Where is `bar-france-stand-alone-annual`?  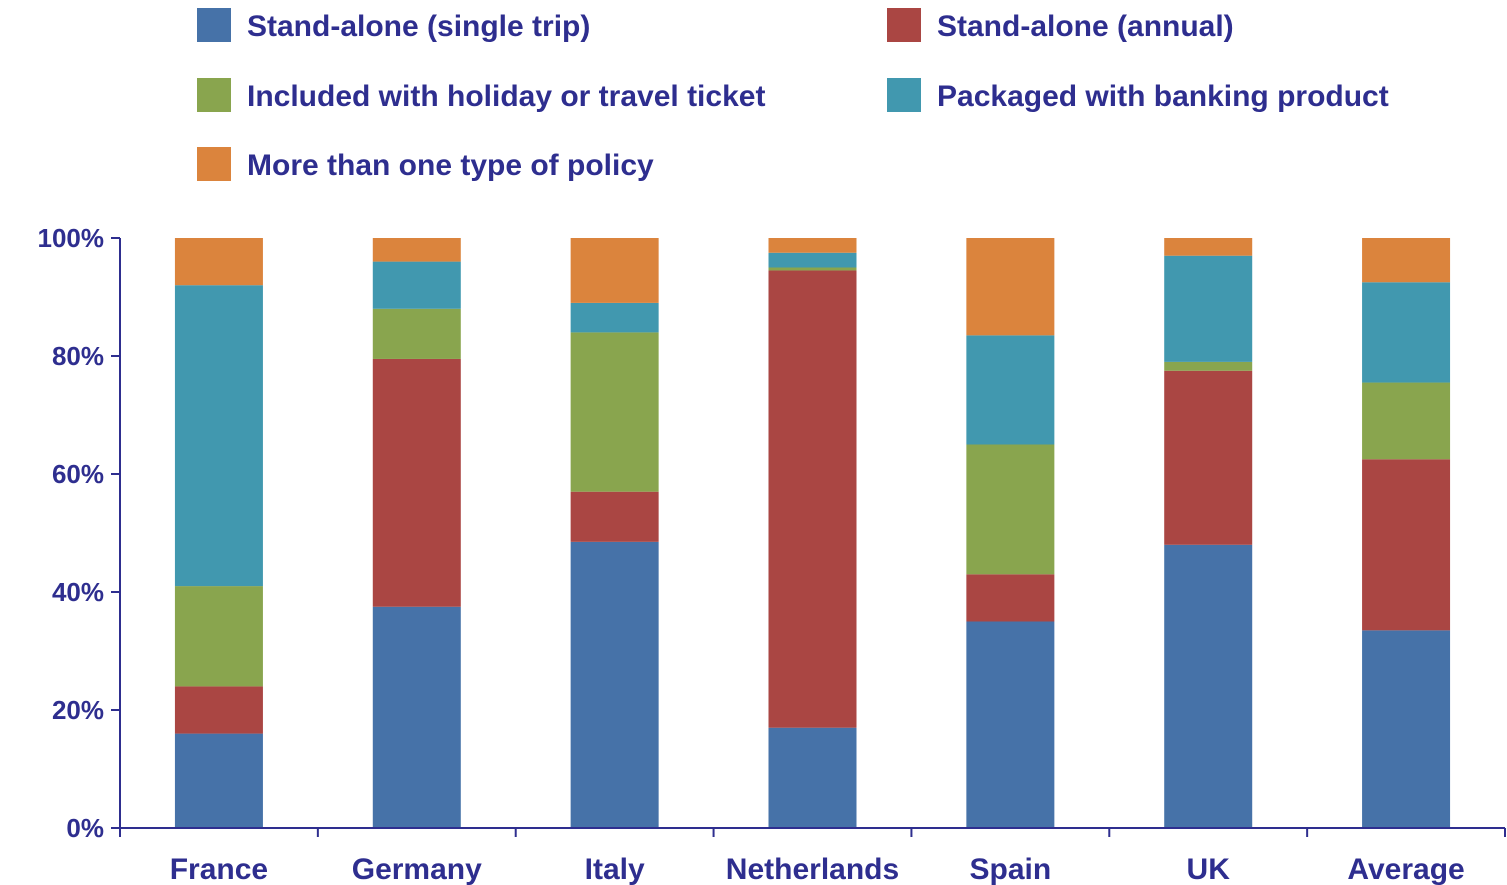 bar-france-stand-alone-annual is located at coordinates (218, 710).